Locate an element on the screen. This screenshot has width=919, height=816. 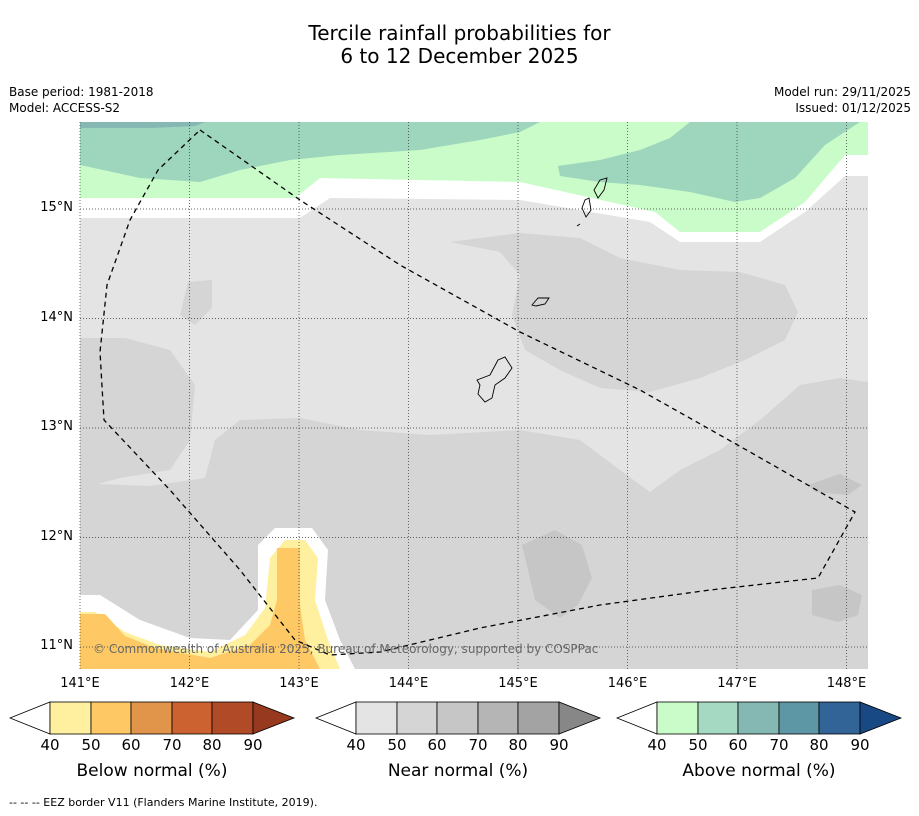
model-name: Model: ACCESS-S2 is located at coordinates (65, 108).